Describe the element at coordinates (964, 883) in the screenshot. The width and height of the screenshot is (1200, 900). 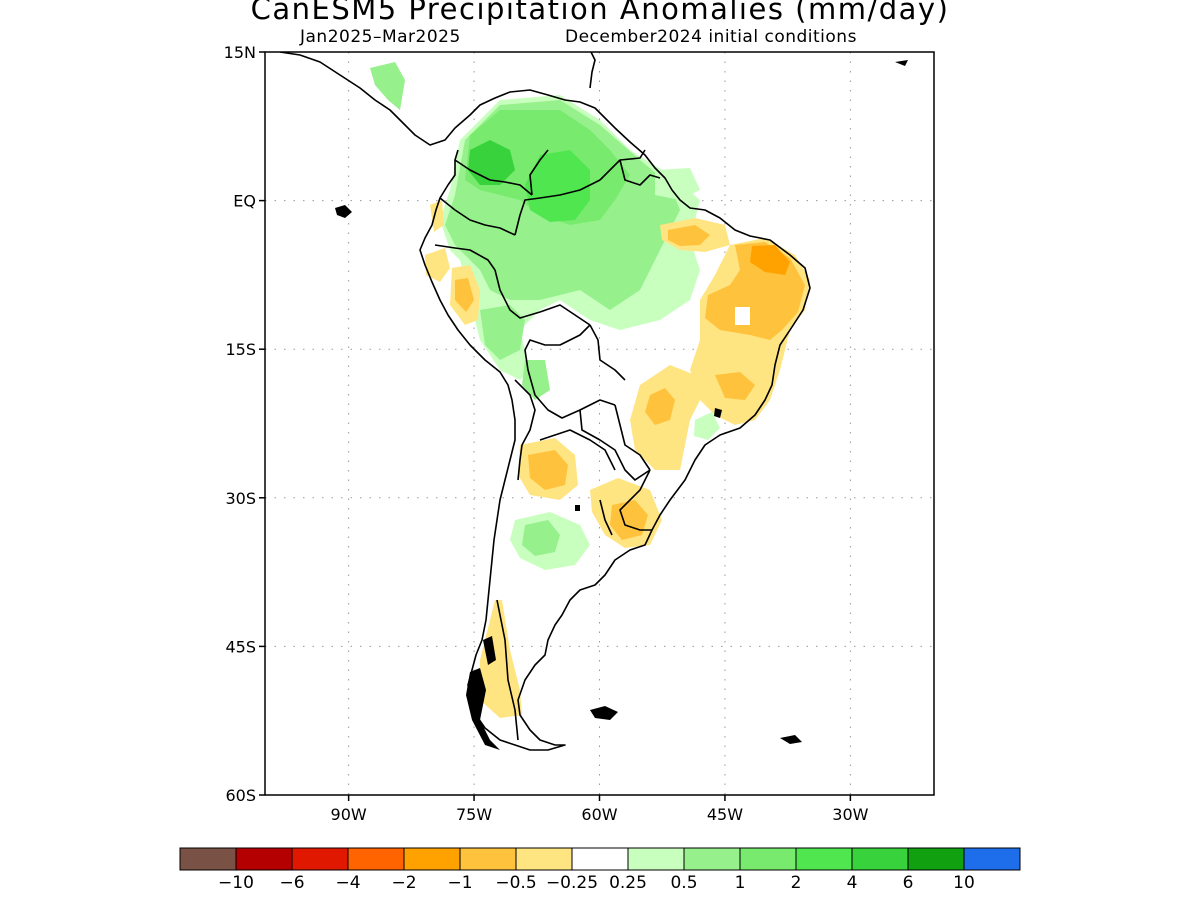
I see `colorbar-label: 10` at that location.